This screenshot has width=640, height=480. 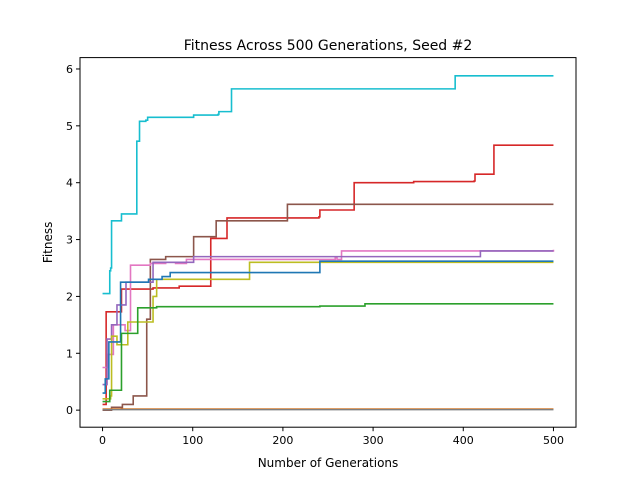 What do you see at coordinates (48, 243) in the screenshot?
I see `y-axis-label: Fitness` at bounding box center [48, 243].